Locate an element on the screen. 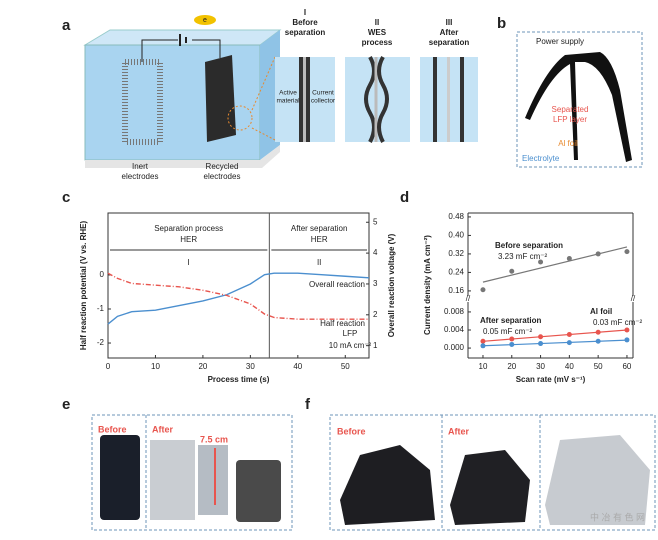 The height and width of the screenshot is (540, 658). series-label: After separation is located at coordinates (510, 320).